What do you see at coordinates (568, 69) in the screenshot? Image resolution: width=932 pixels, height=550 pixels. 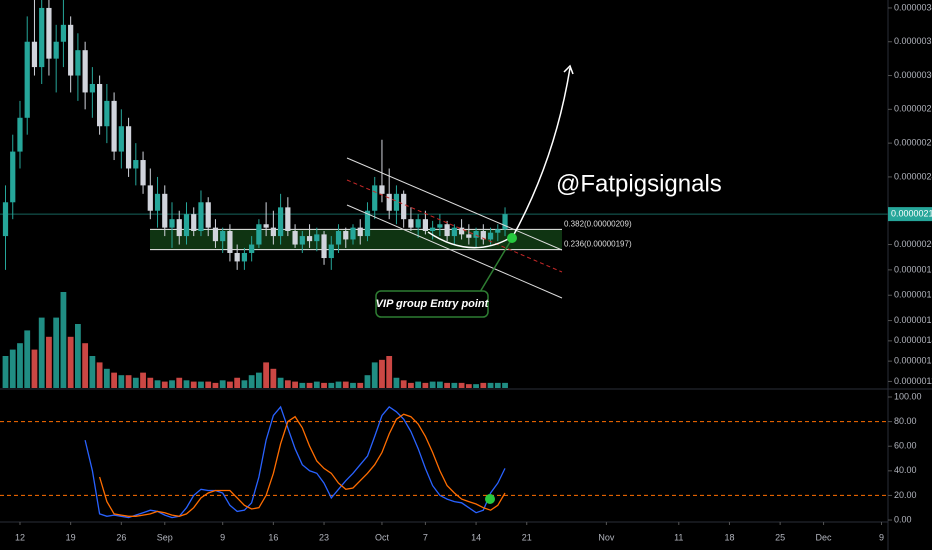 I see `arrow-head` at bounding box center [568, 69].